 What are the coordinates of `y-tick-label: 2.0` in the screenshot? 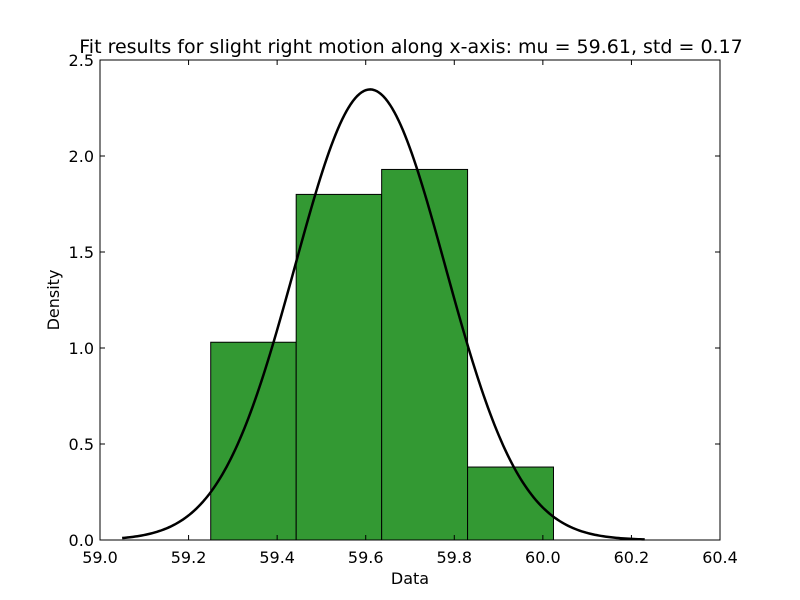 It's located at (81, 156).